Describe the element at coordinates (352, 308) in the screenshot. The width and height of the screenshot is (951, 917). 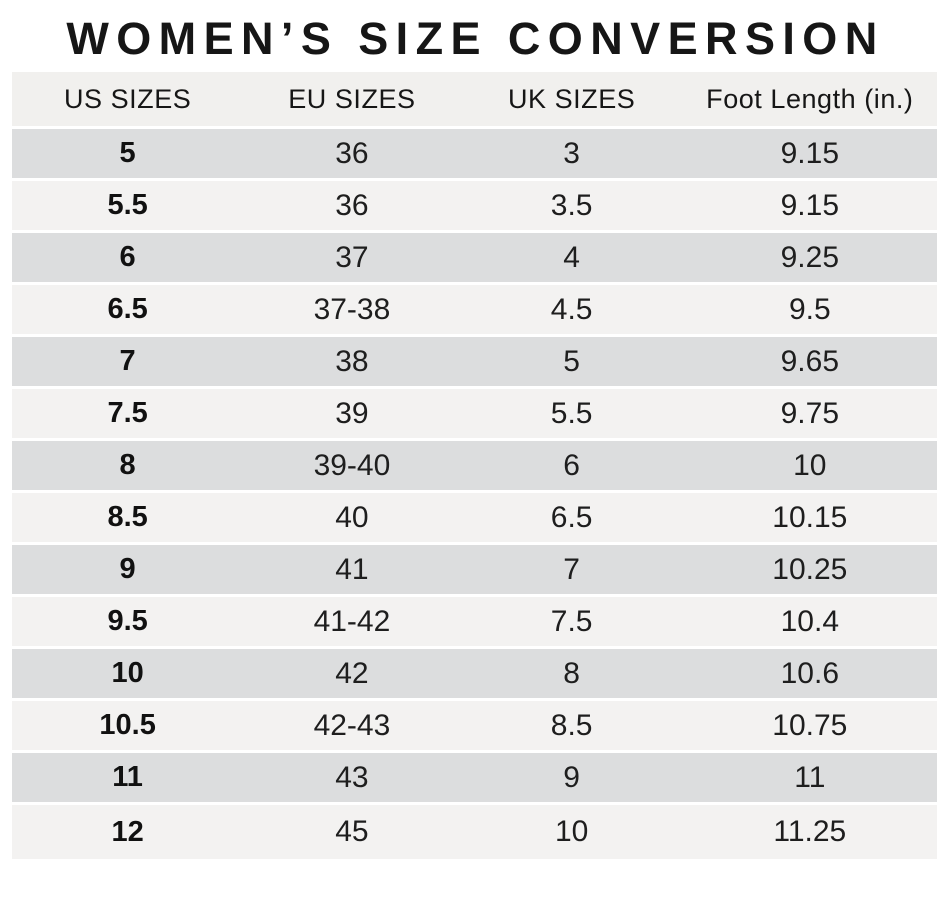
I see `eu-size-cell: 37-38` at that location.